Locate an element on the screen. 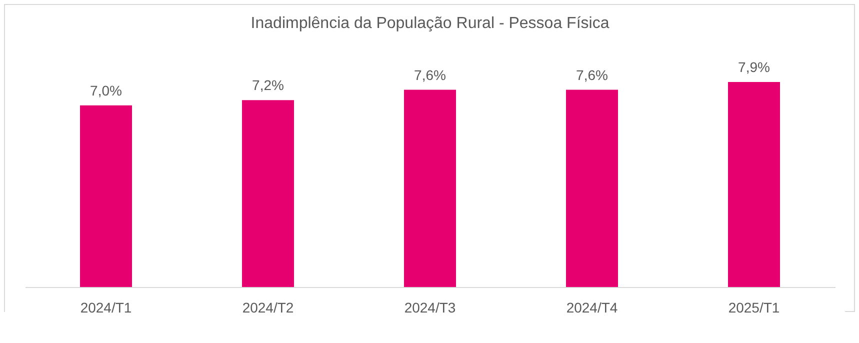 This screenshot has height=343, width=859. data-label: 7,0% is located at coordinates (106, 90).